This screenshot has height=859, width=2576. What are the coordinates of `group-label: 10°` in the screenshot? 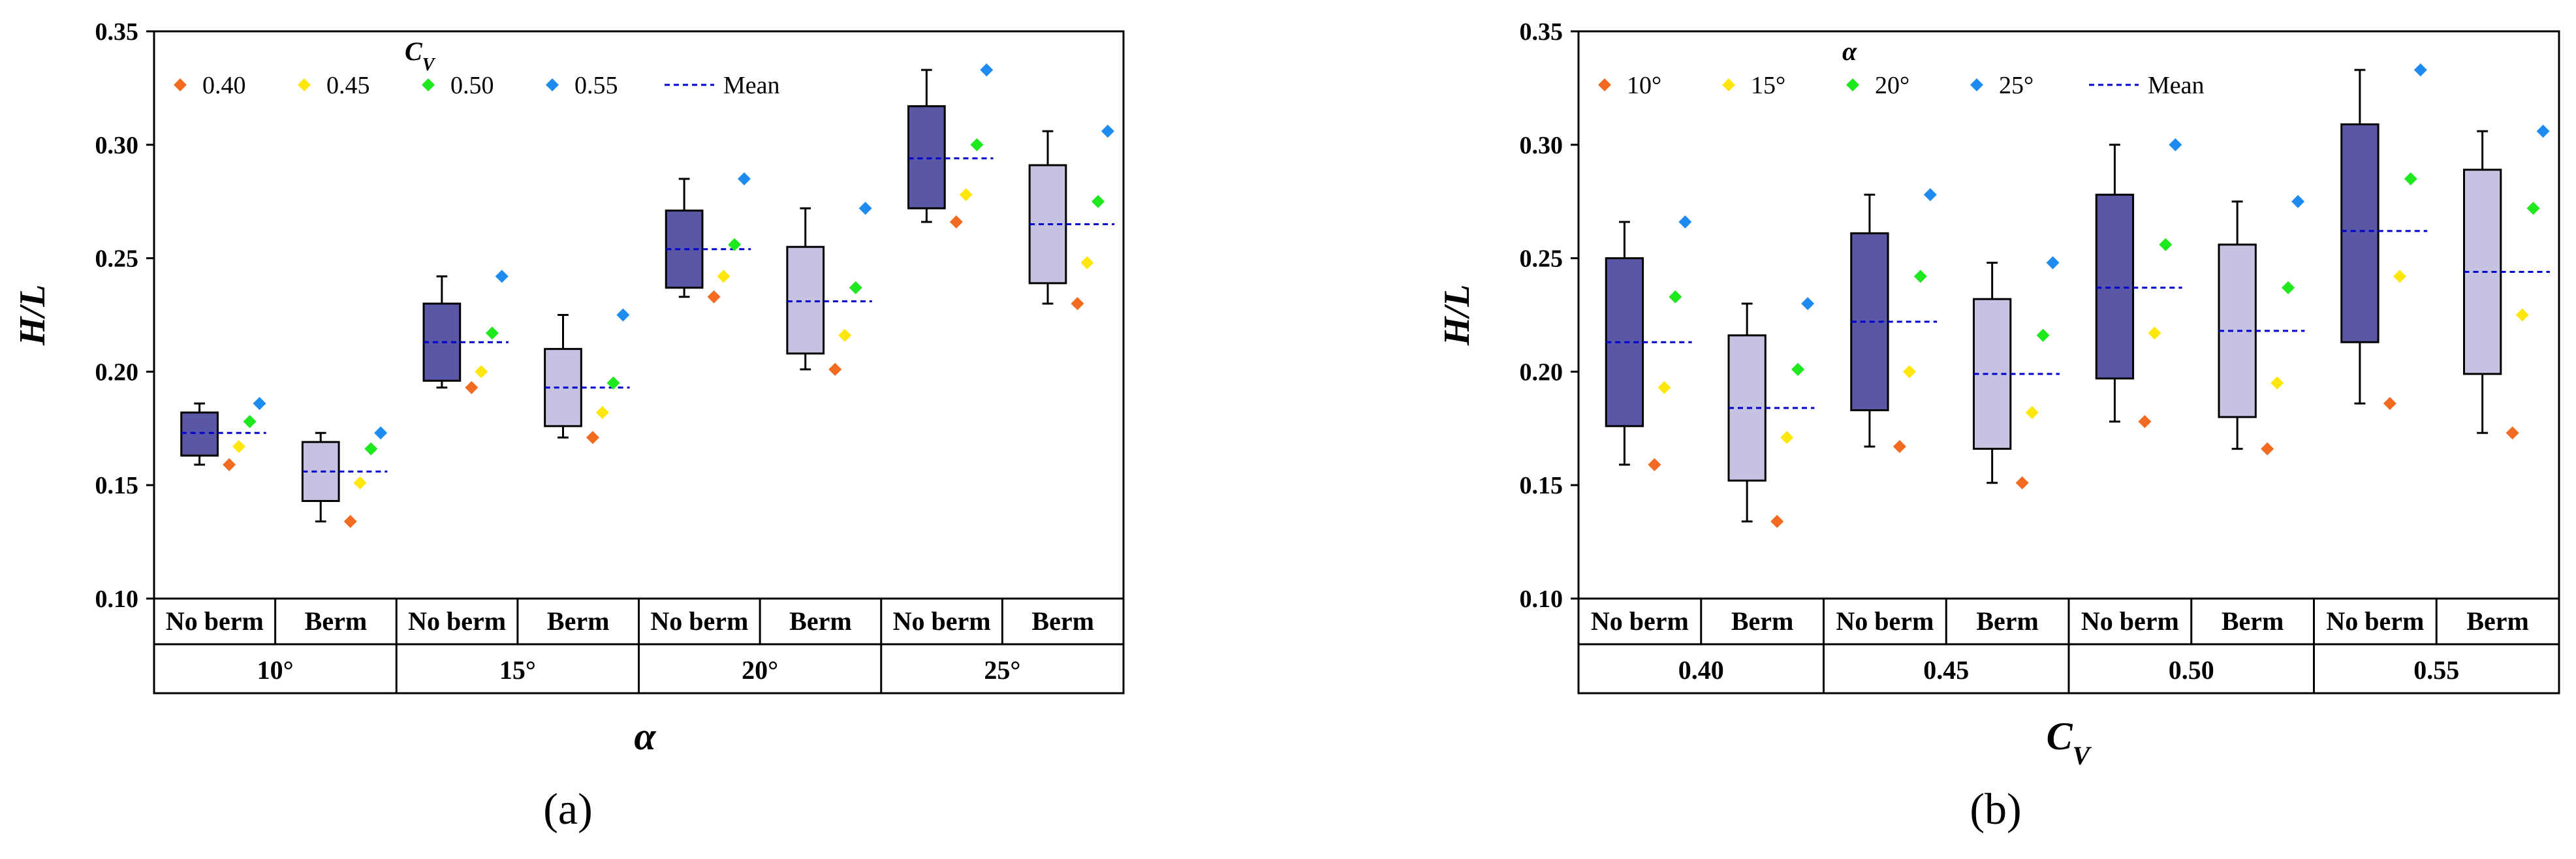 It's located at (275, 670).